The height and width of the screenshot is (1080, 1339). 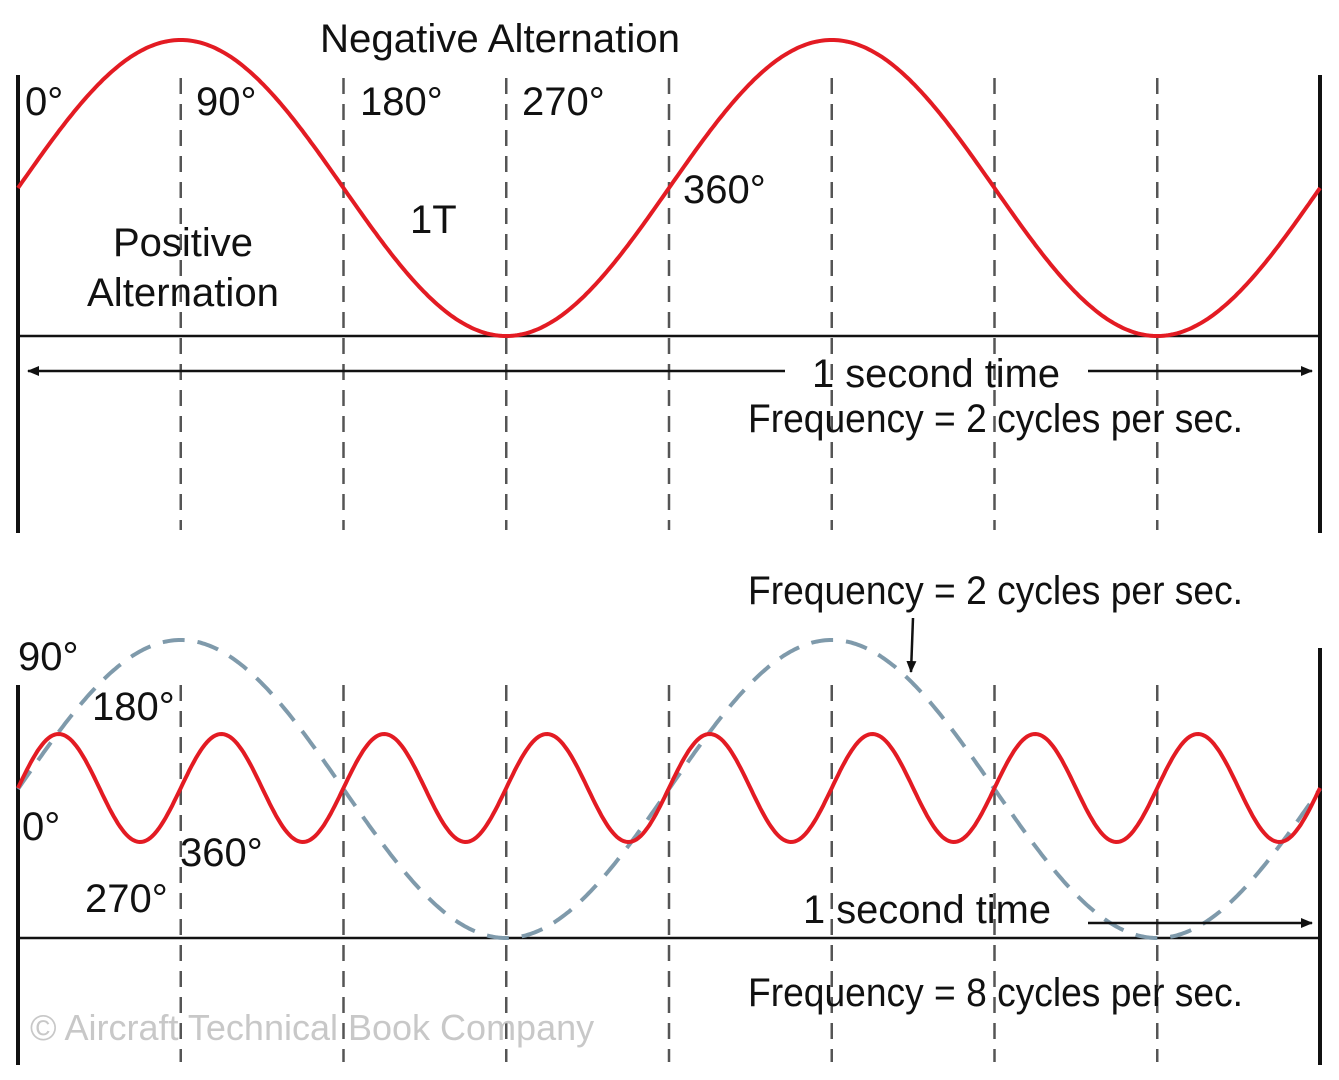 I want to click on frequency-pointer-arrow, so click(x=911, y=645).